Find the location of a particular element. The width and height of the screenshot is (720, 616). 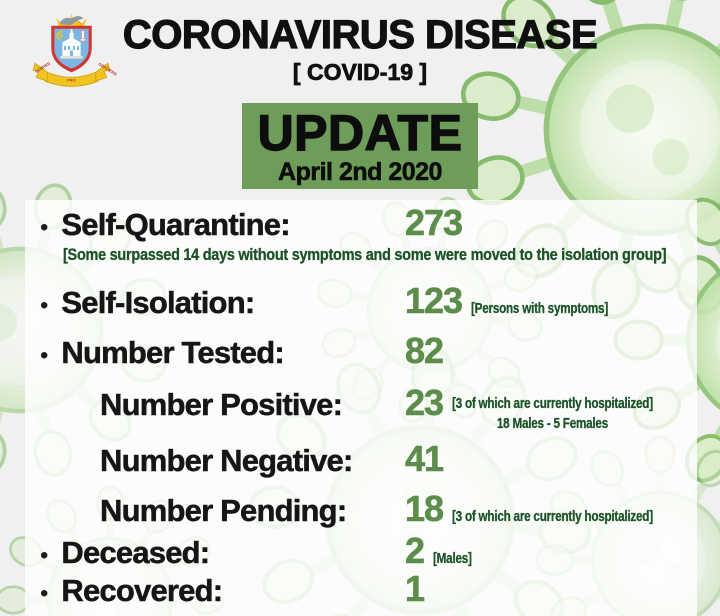

update-date: April 2nd 2020 is located at coordinates (360, 172).